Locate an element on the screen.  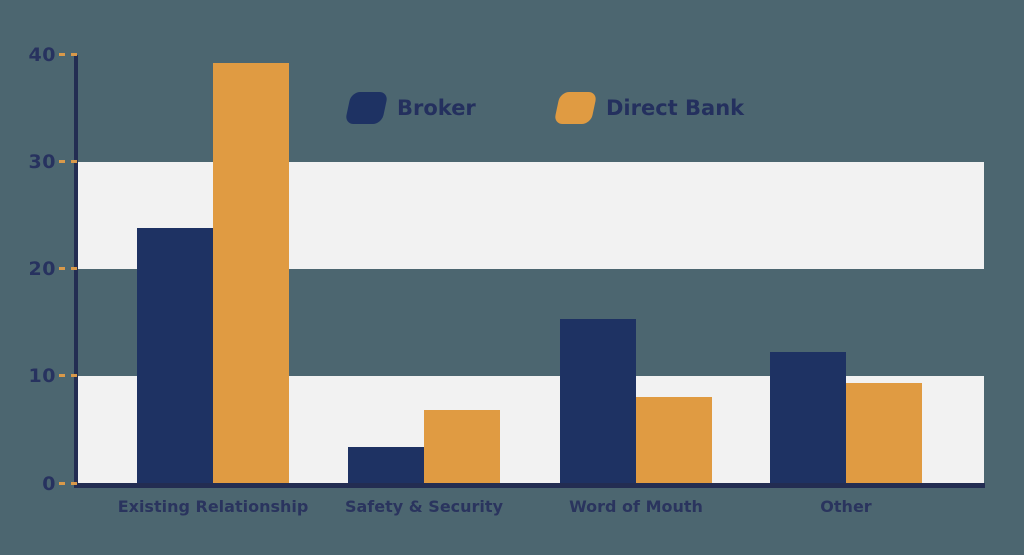
bar-direct-bank-existing-relationship is located at coordinates (251, 273).